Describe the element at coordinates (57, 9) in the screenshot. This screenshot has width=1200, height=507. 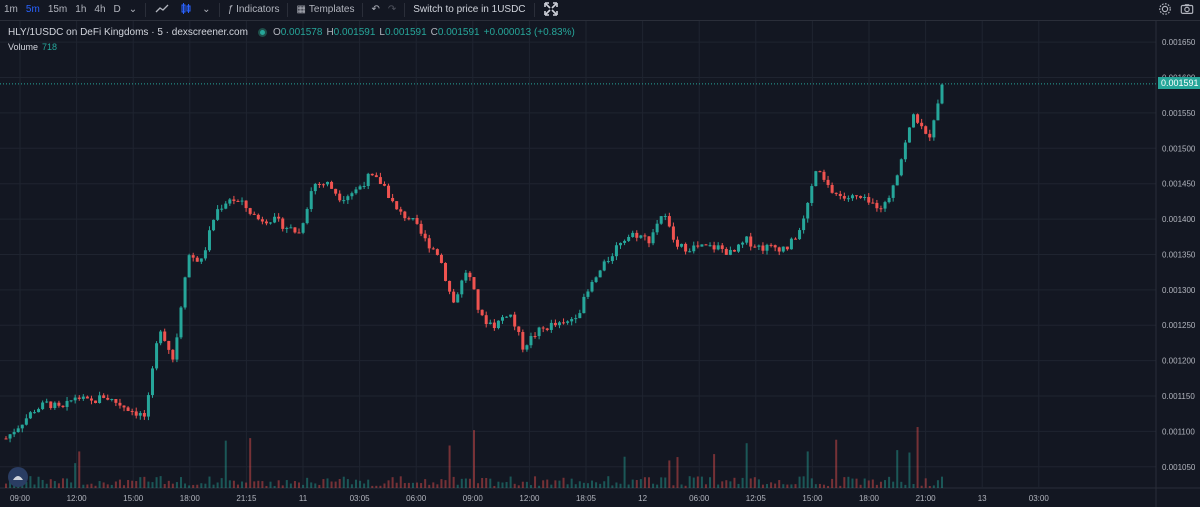
I see `interval-15m: 15m` at that location.